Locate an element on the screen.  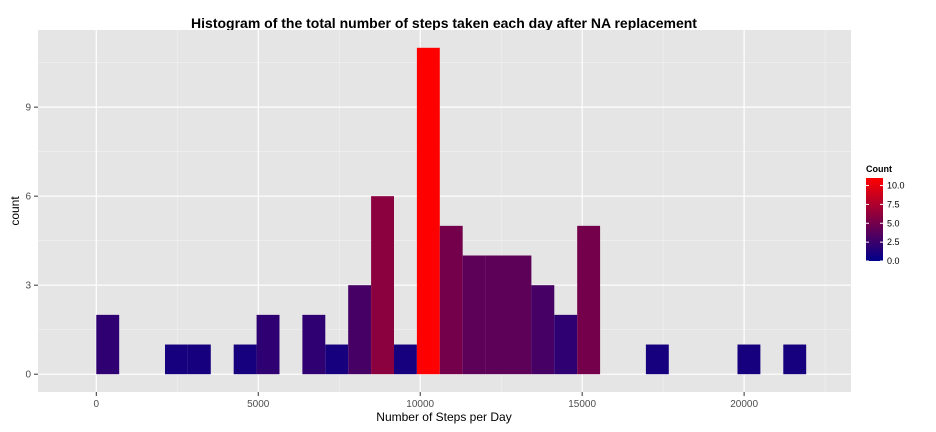
x-tick-label: 10000 is located at coordinates (420, 404).